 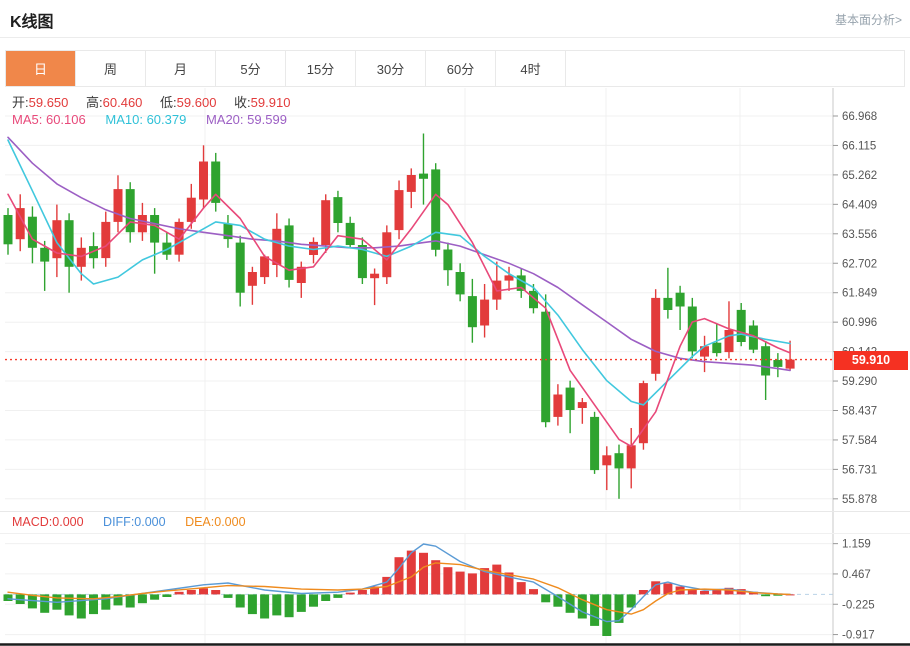 I want to click on svg-text: -0.917, so click(x=858, y=636).